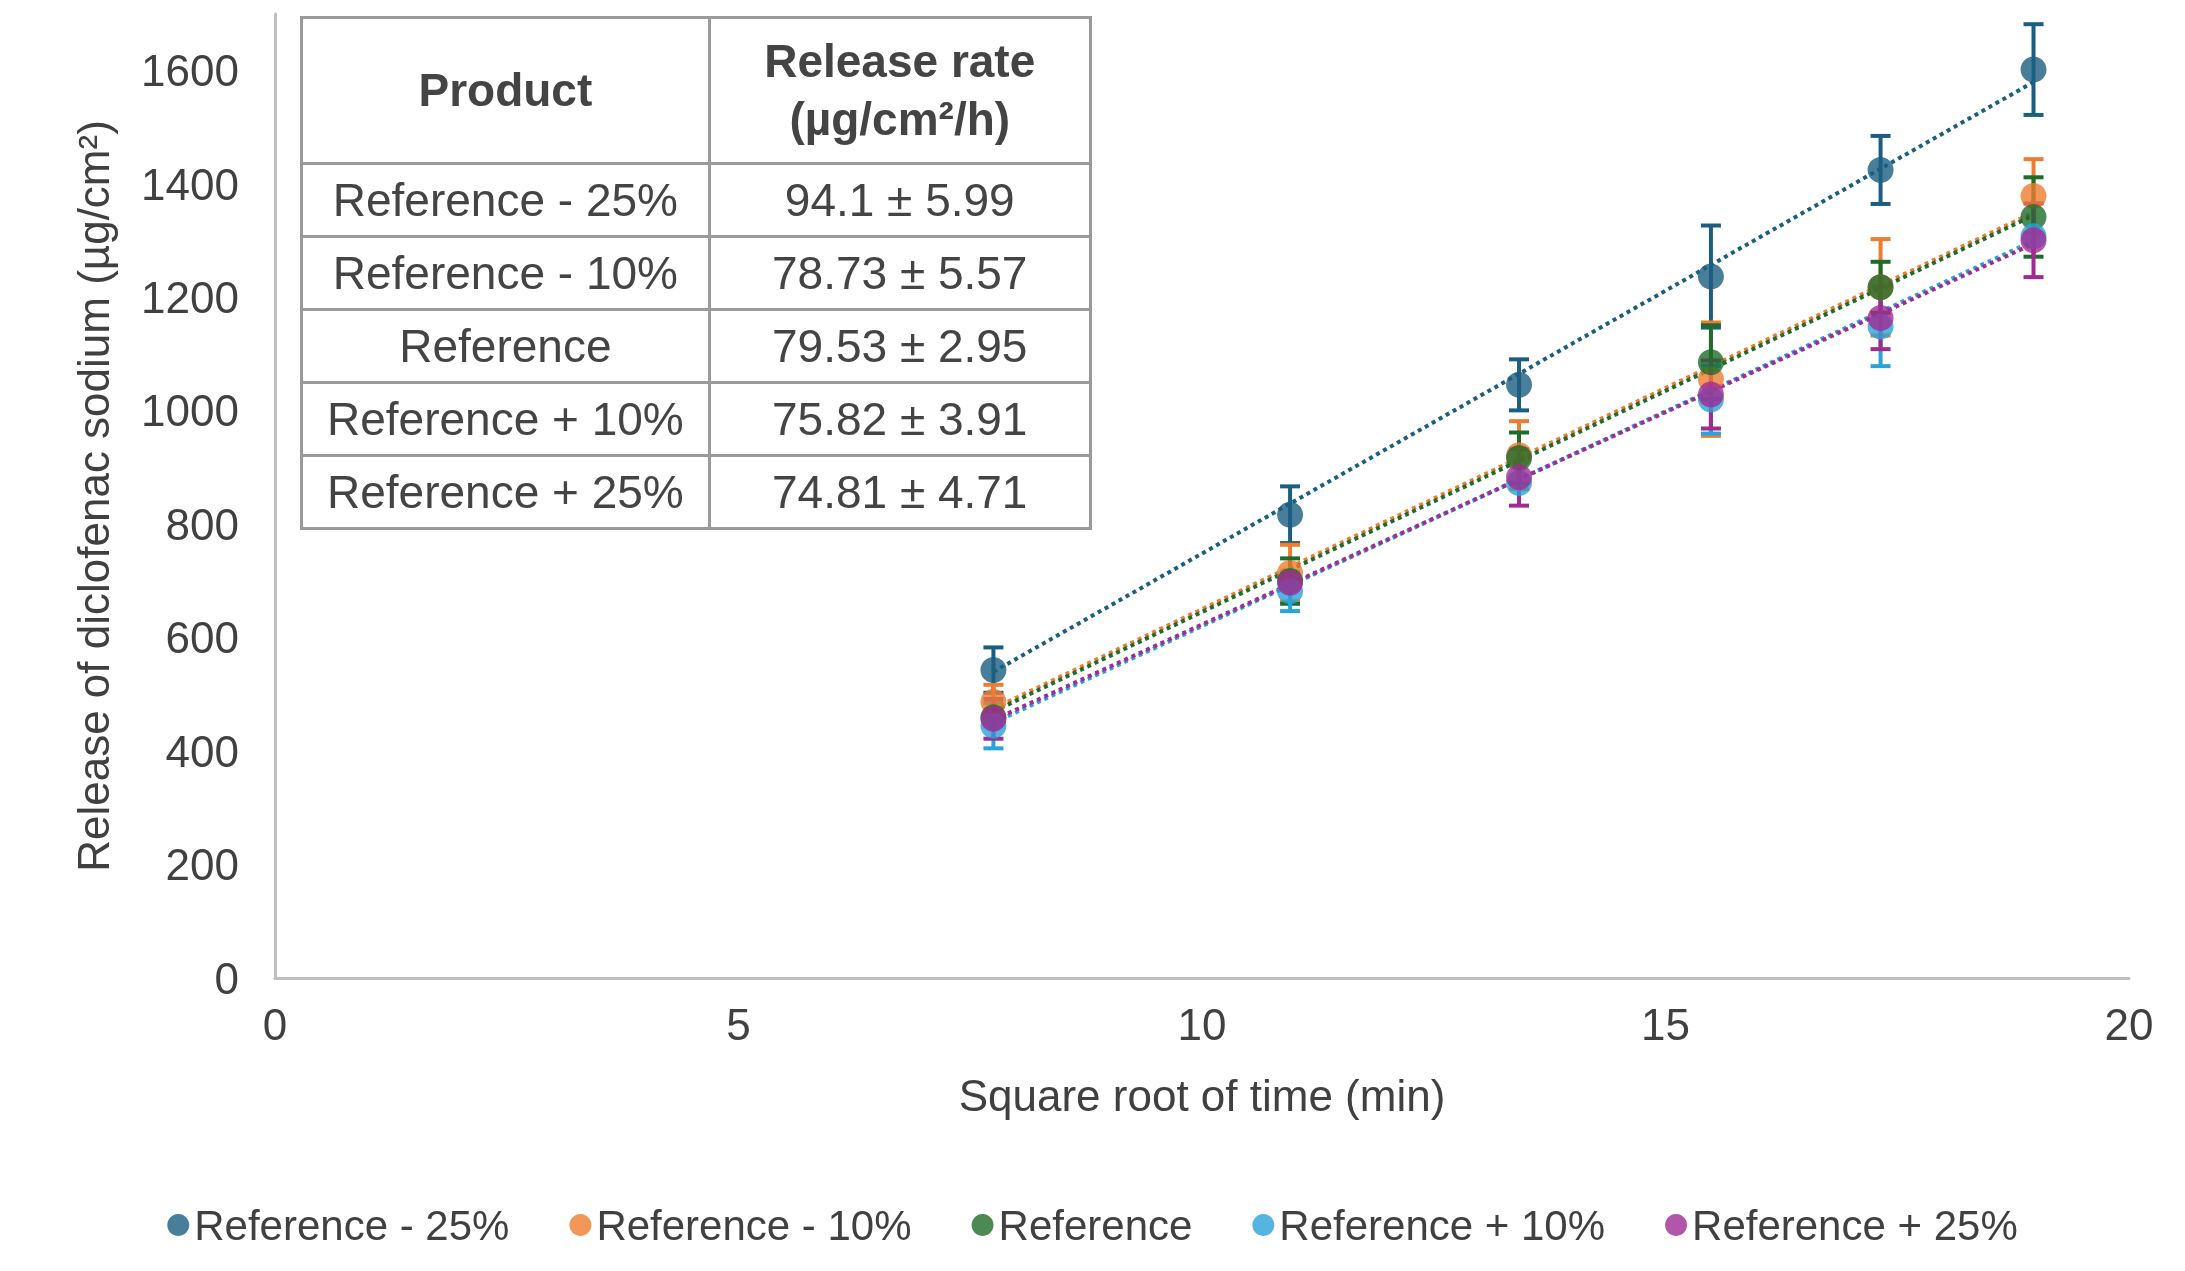  What do you see at coordinates (900, 273) in the screenshot?
I see `annotation: 78.73 ± 5.57` at bounding box center [900, 273].